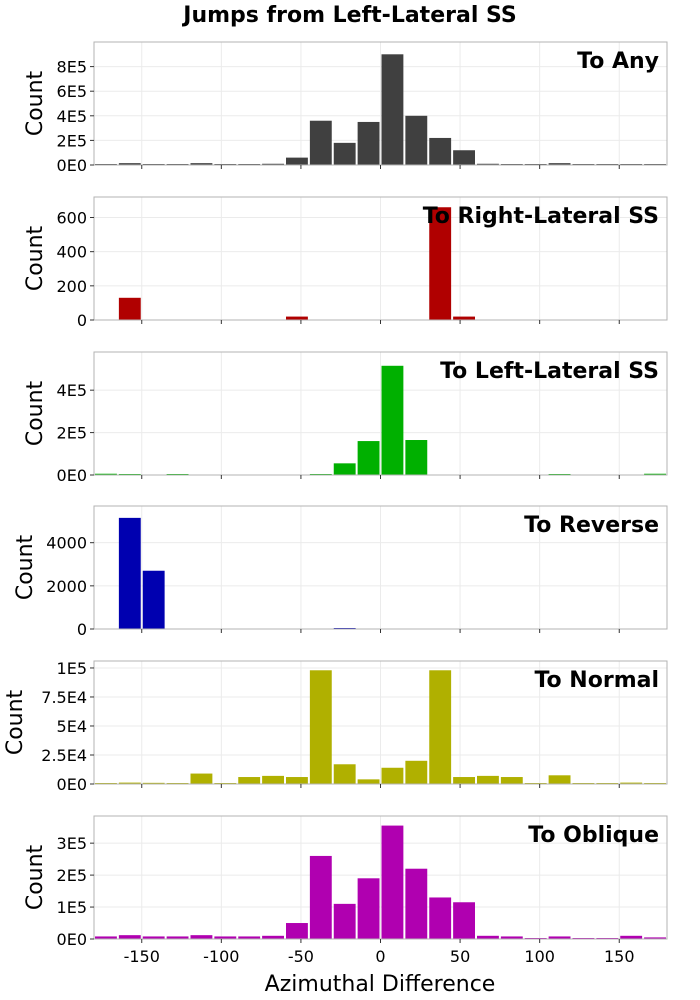  Describe the element at coordinates (72, 843) in the screenshot. I see `y-tick-label: 3E5` at that location.